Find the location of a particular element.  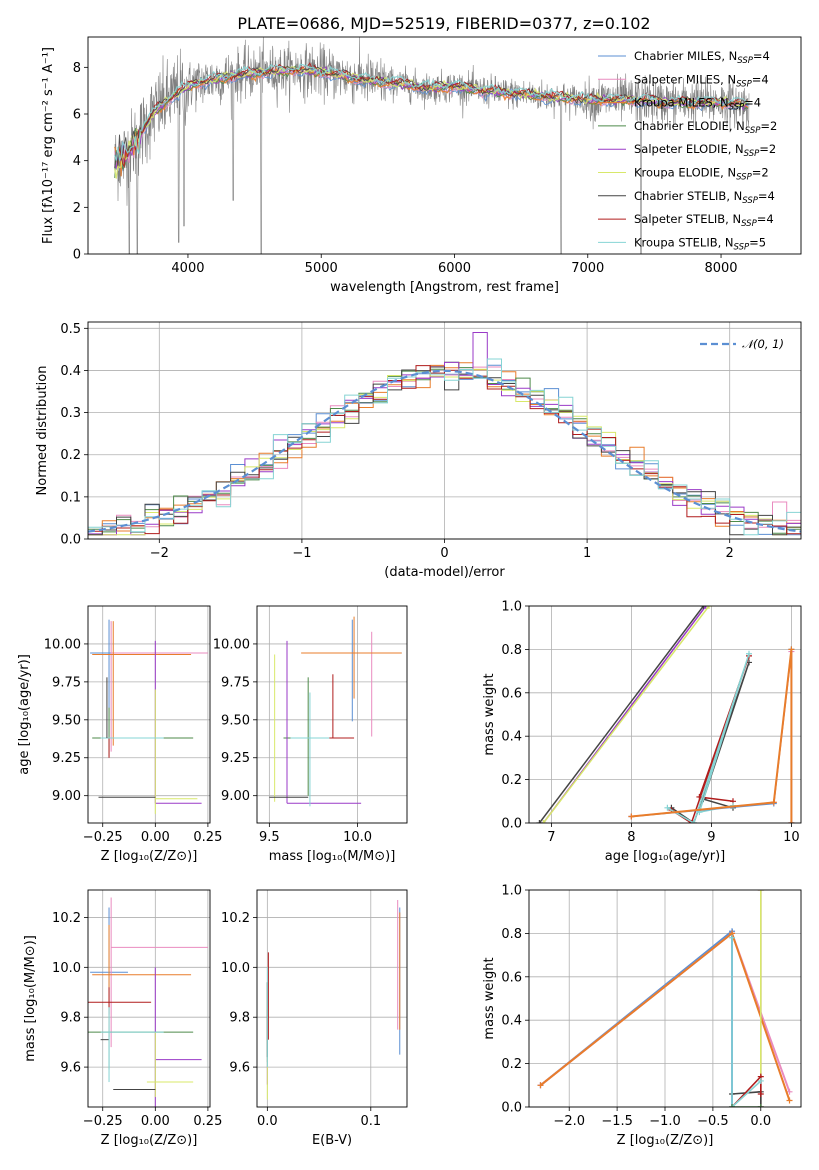

y-tick-label: 10.00 is located at coordinates (231, 644).